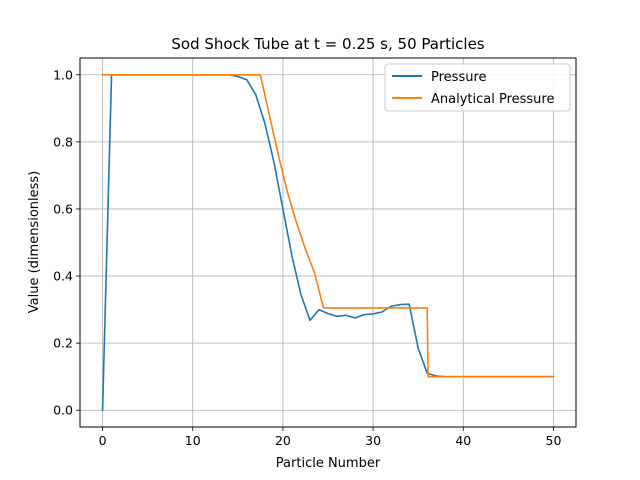  I want to click on x-tick-label: 10, so click(193, 440).